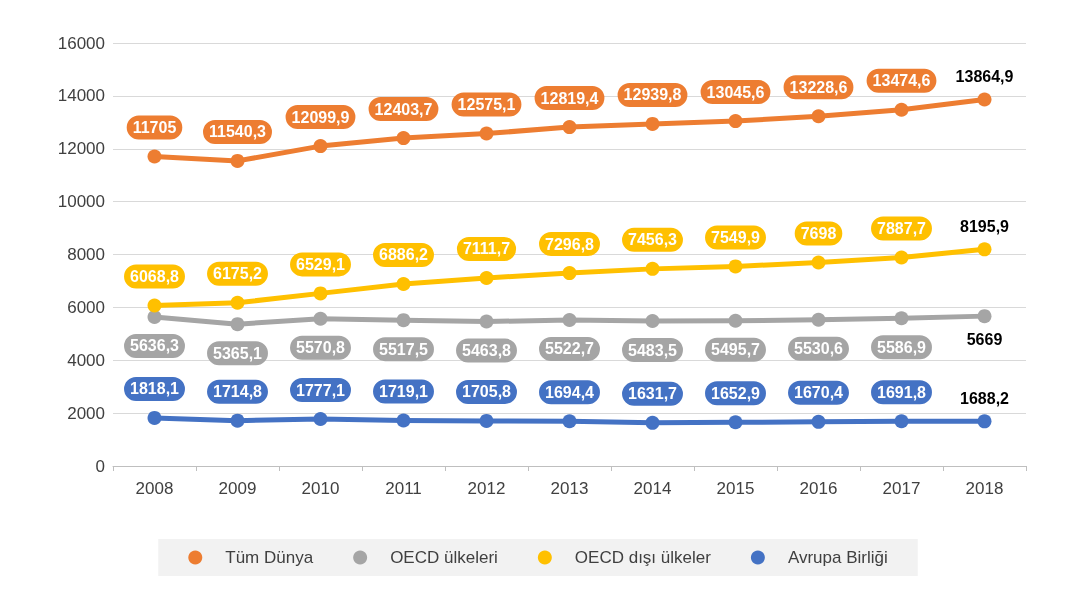 The image size is (1078, 594). What do you see at coordinates (735, 488) in the screenshot?
I see `x-tick-label: 2015` at bounding box center [735, 488].